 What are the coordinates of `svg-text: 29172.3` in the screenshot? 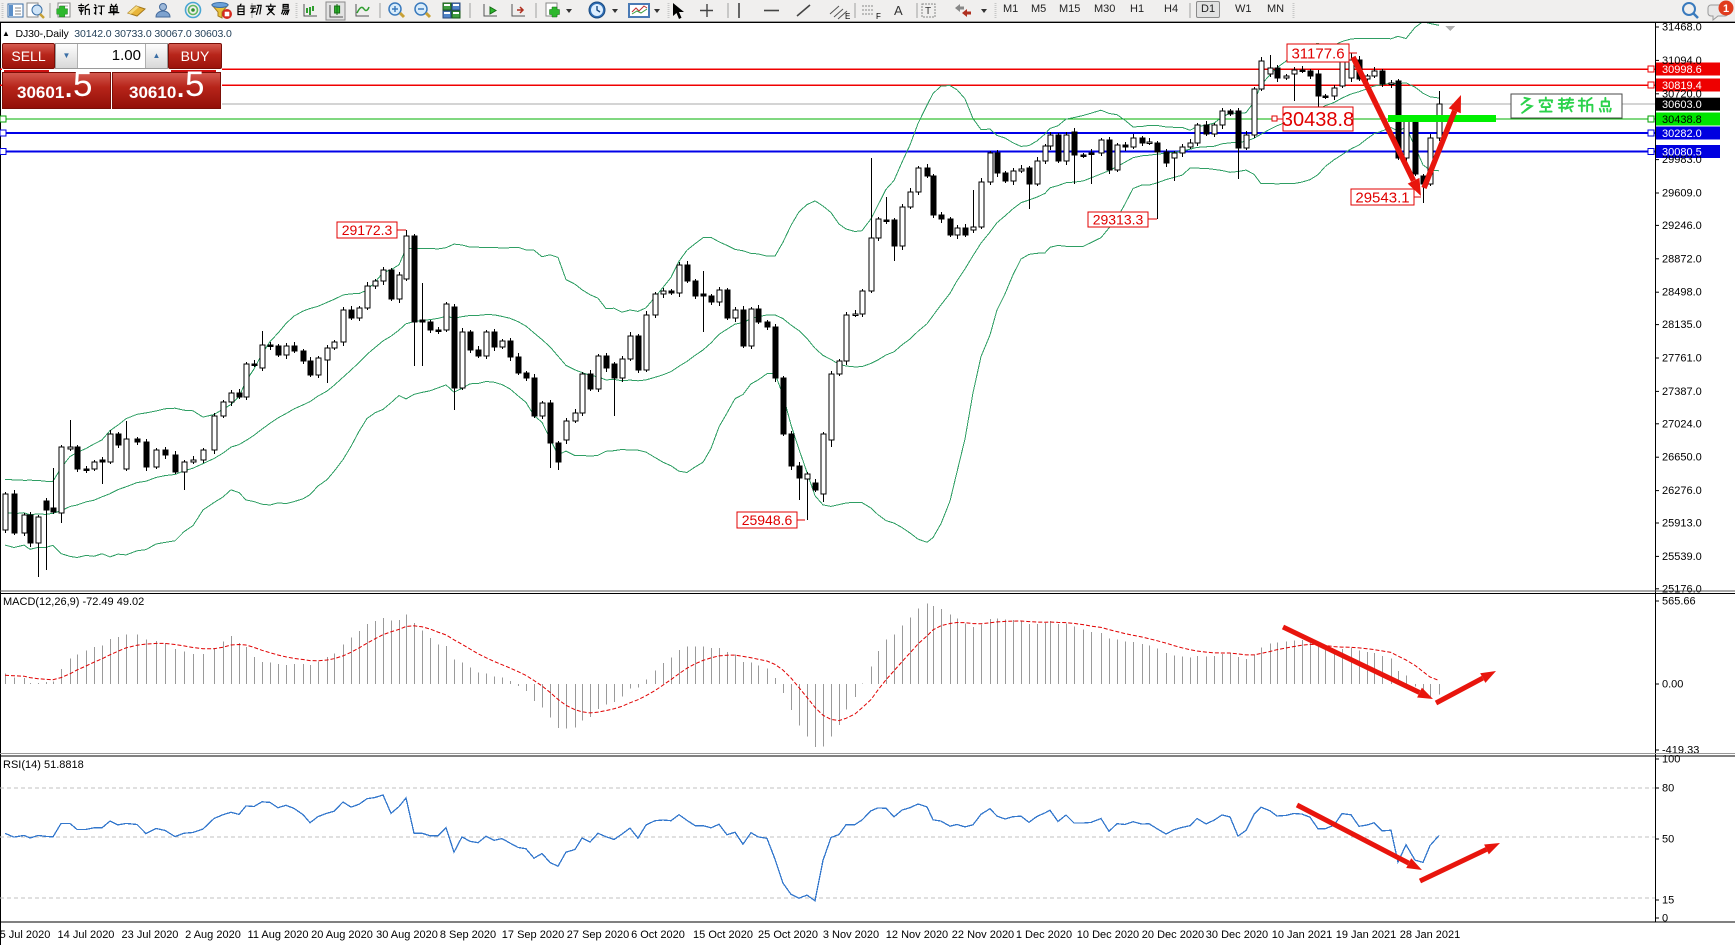 It's located at (367, 230).